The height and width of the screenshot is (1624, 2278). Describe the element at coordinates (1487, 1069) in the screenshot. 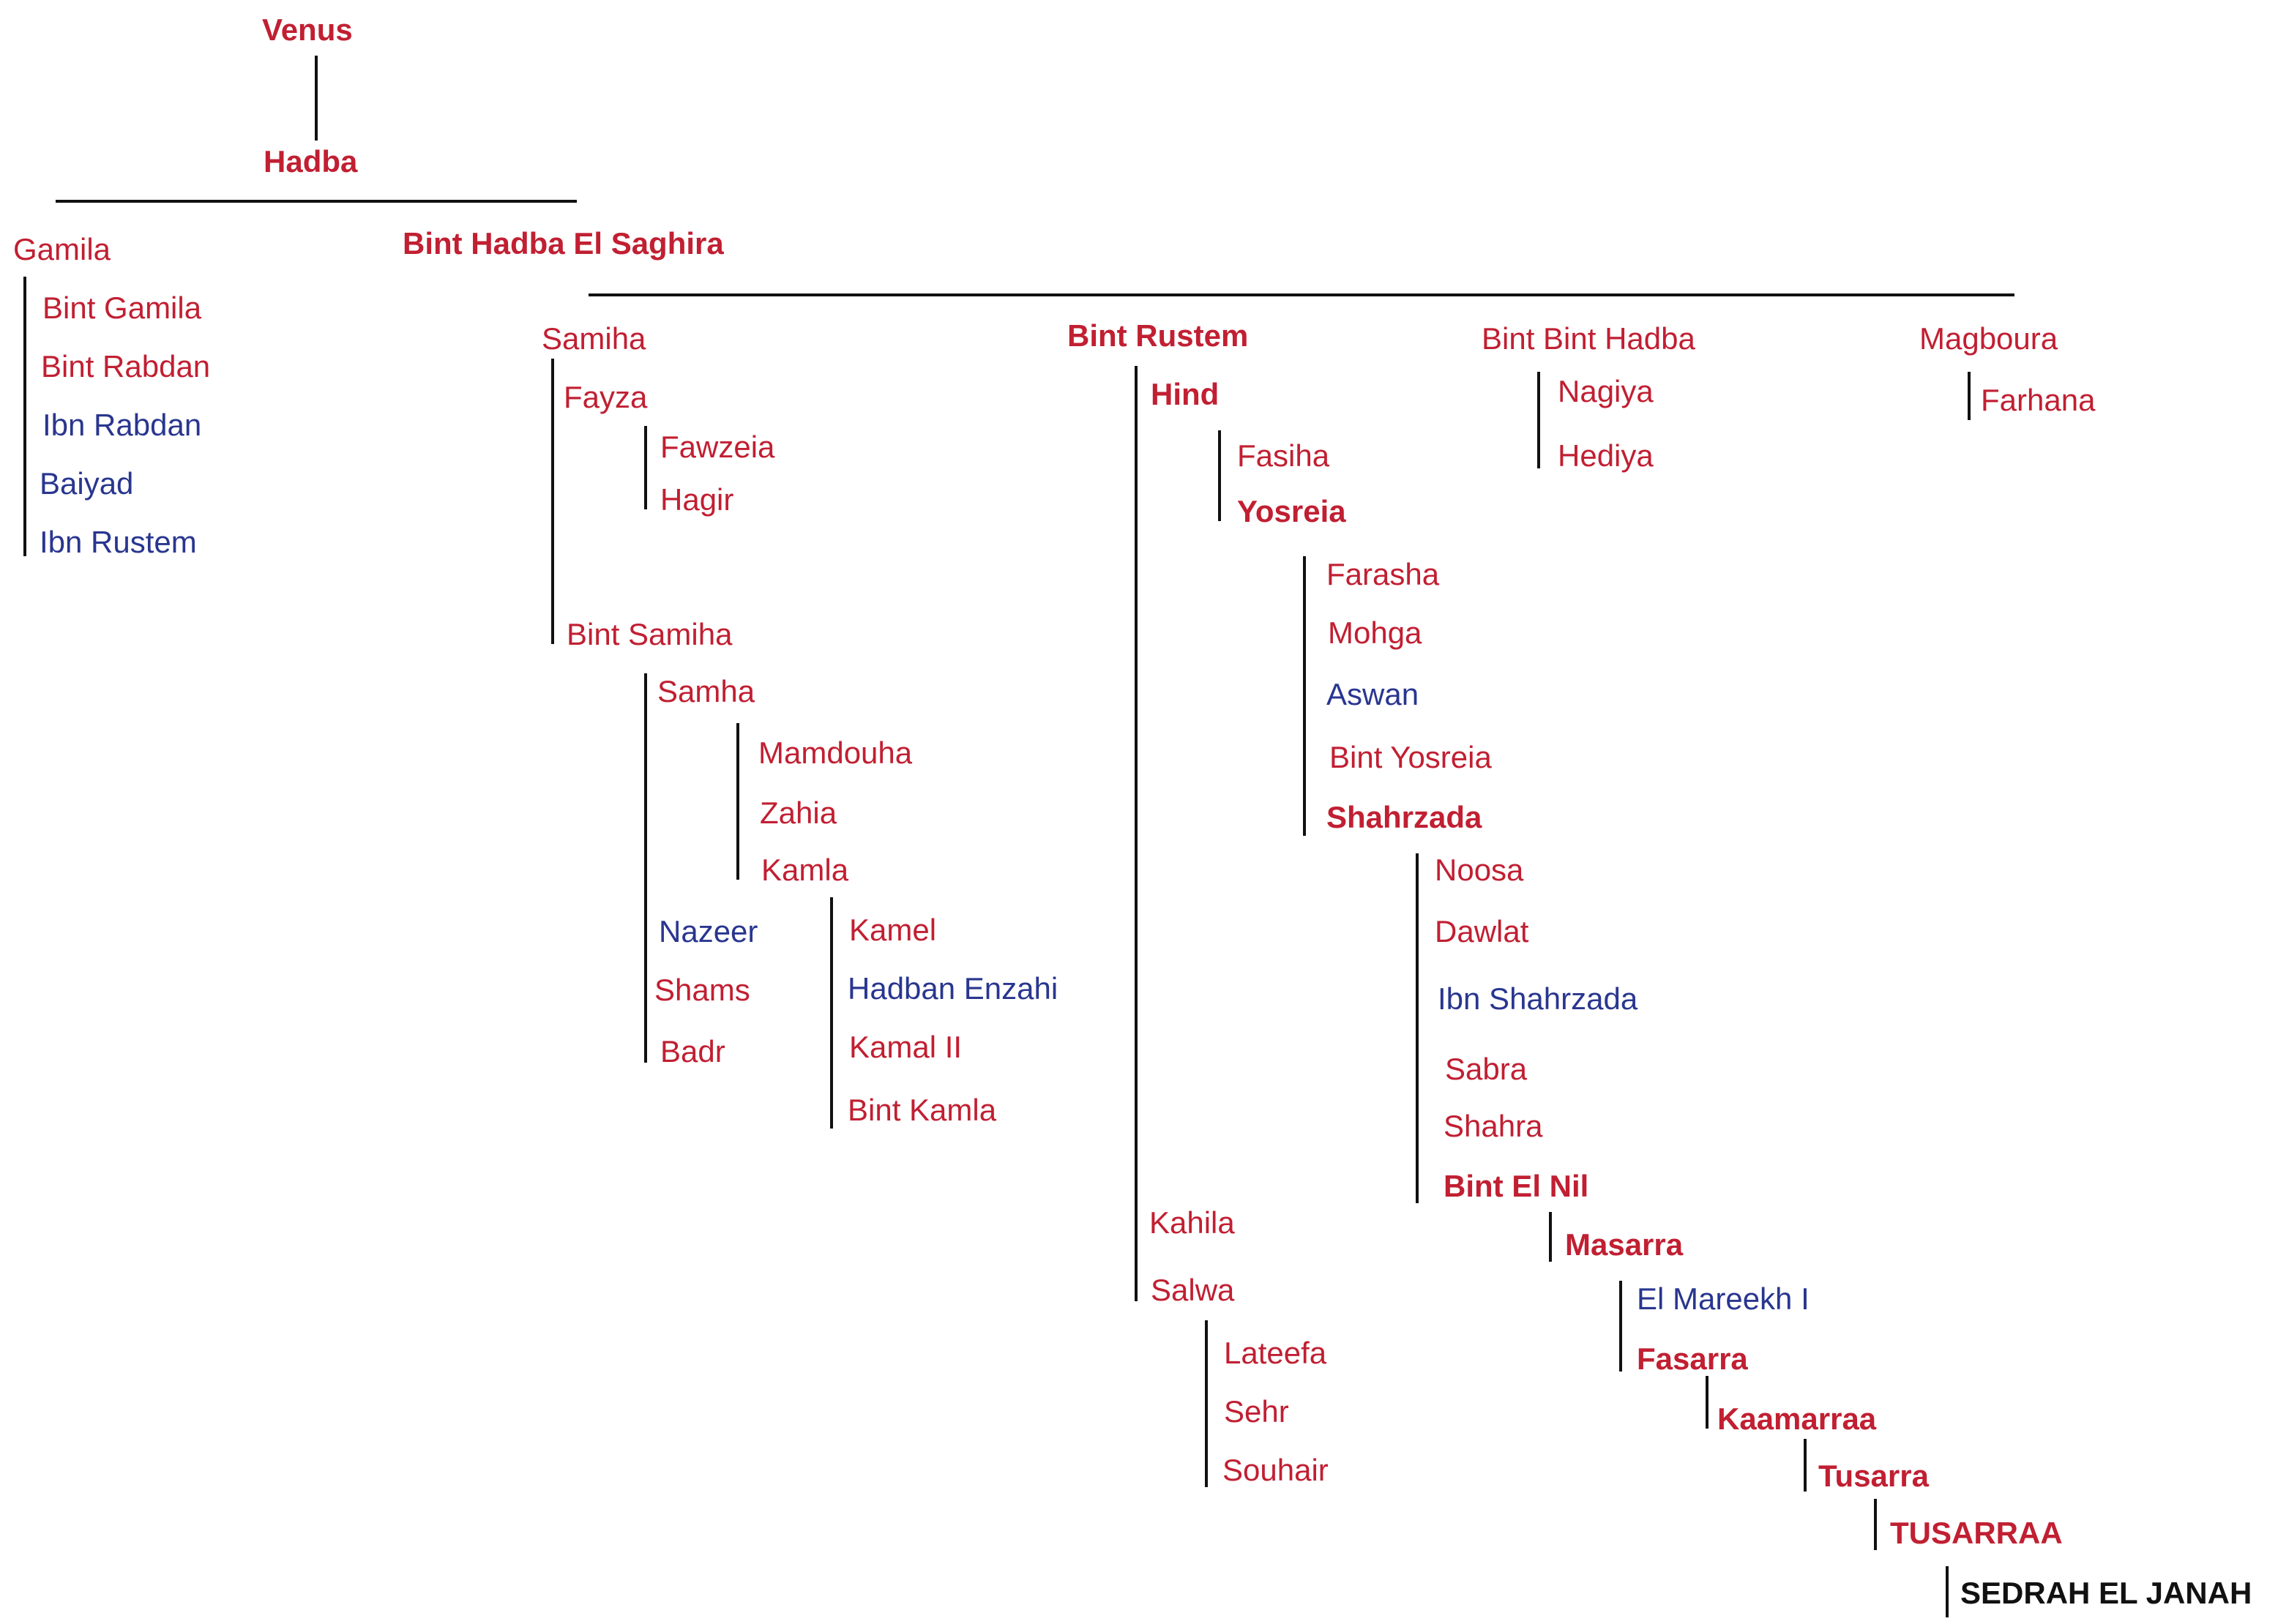

I see `horse-sabra: Sabra` at that location.